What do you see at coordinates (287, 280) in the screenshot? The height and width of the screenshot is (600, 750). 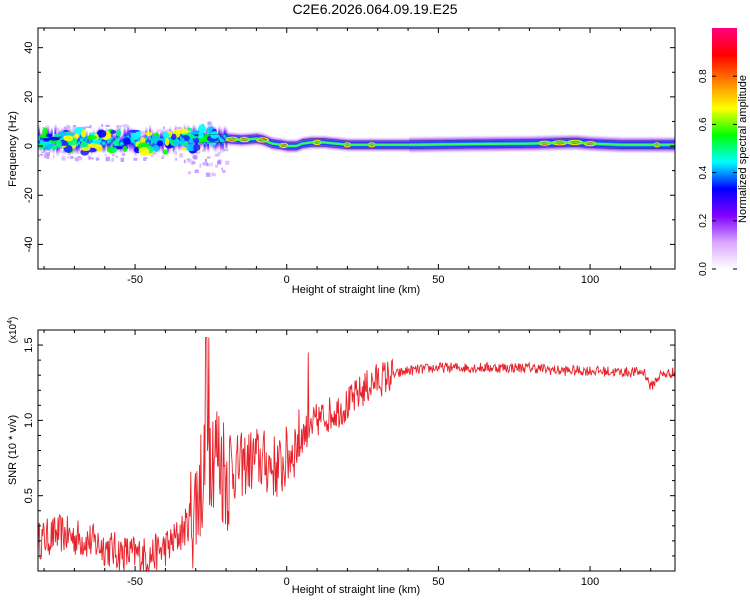 I see `x-tick-label: 0` at bounding box center [287, 280].